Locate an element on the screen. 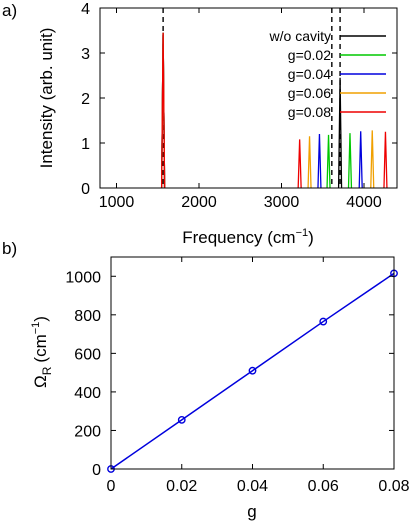  x-tick-label: 0.04 is located at coordinates (252, 486).